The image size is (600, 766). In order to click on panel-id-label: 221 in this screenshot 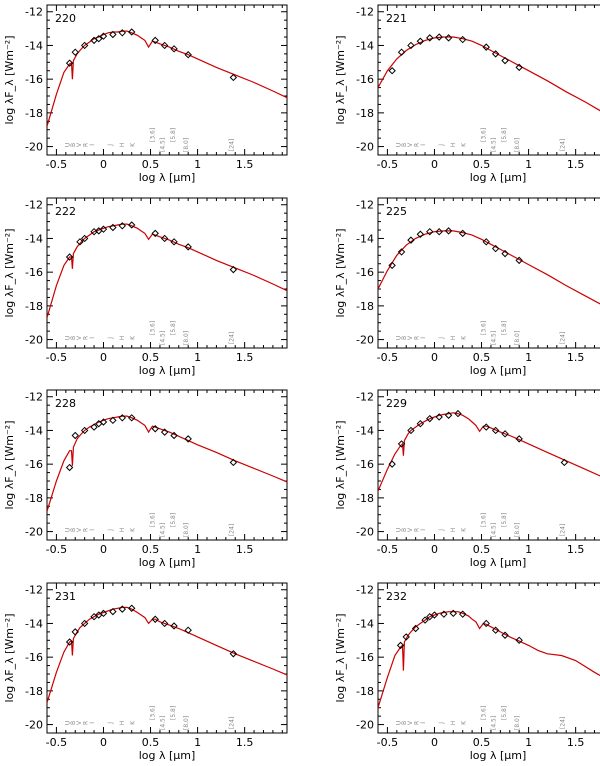, I will do `click(396, 18)`.